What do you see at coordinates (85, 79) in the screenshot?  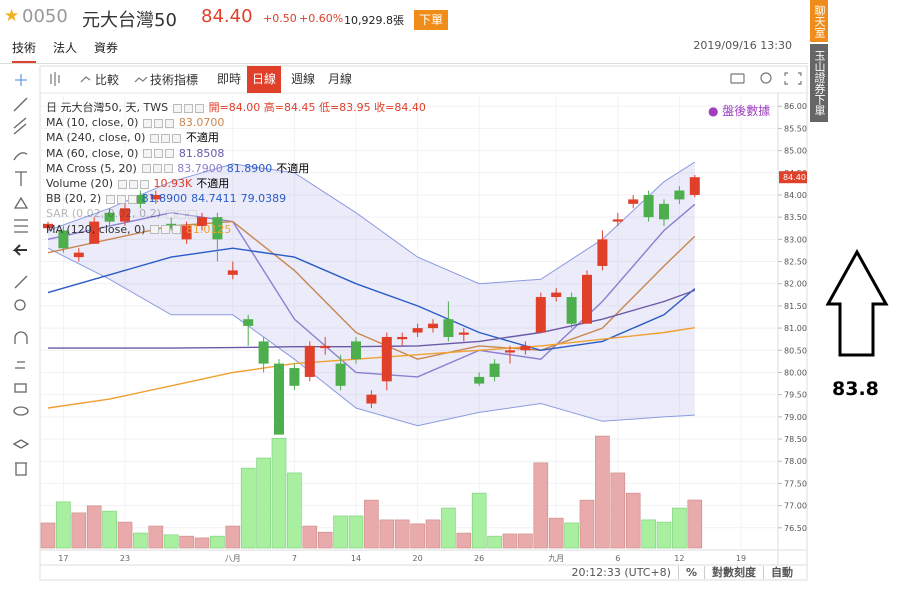 I see `compare-icon` at bounding box center [85, 79].